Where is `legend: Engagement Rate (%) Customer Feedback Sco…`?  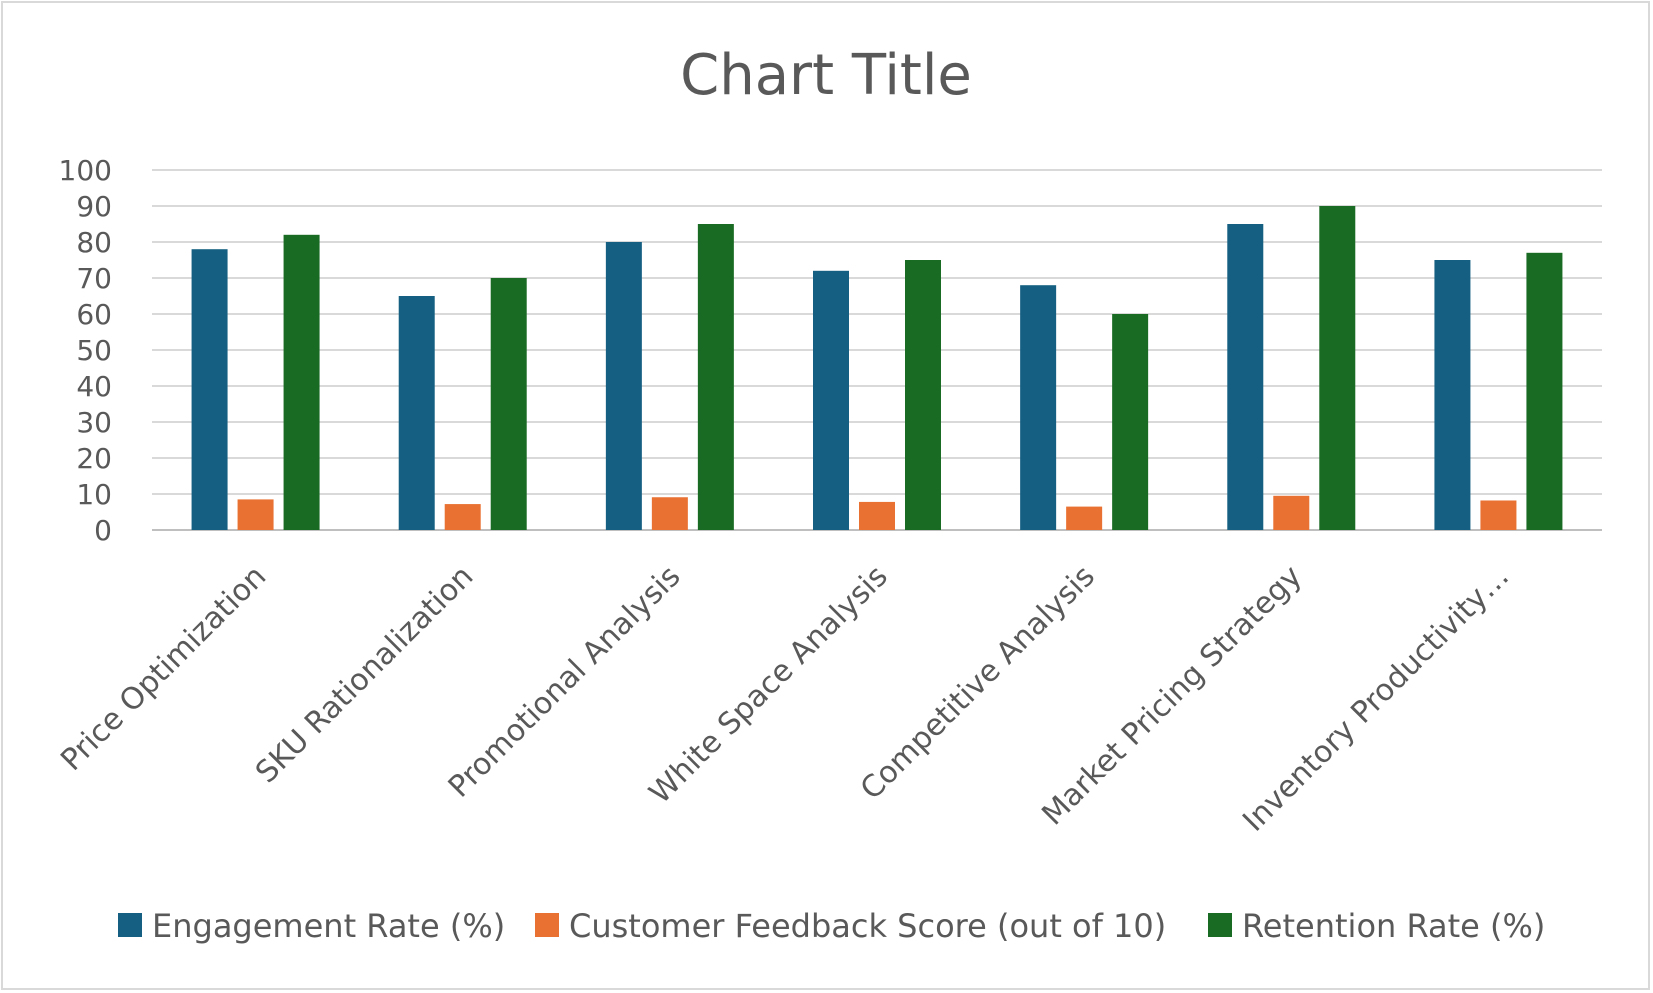 legend: Engagement Rate (%) Customer Feedback Sco… is located at coordinates (831, 926).